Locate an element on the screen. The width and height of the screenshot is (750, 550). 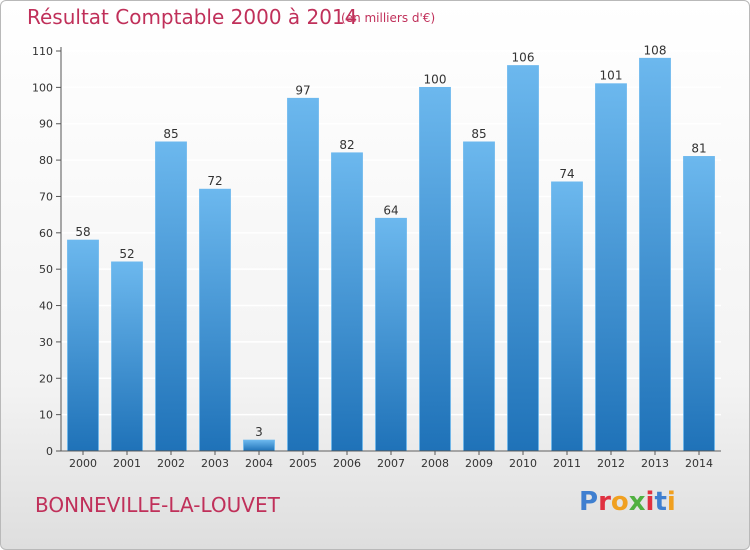
logo-letter: P is located at coordinates (589, 502).